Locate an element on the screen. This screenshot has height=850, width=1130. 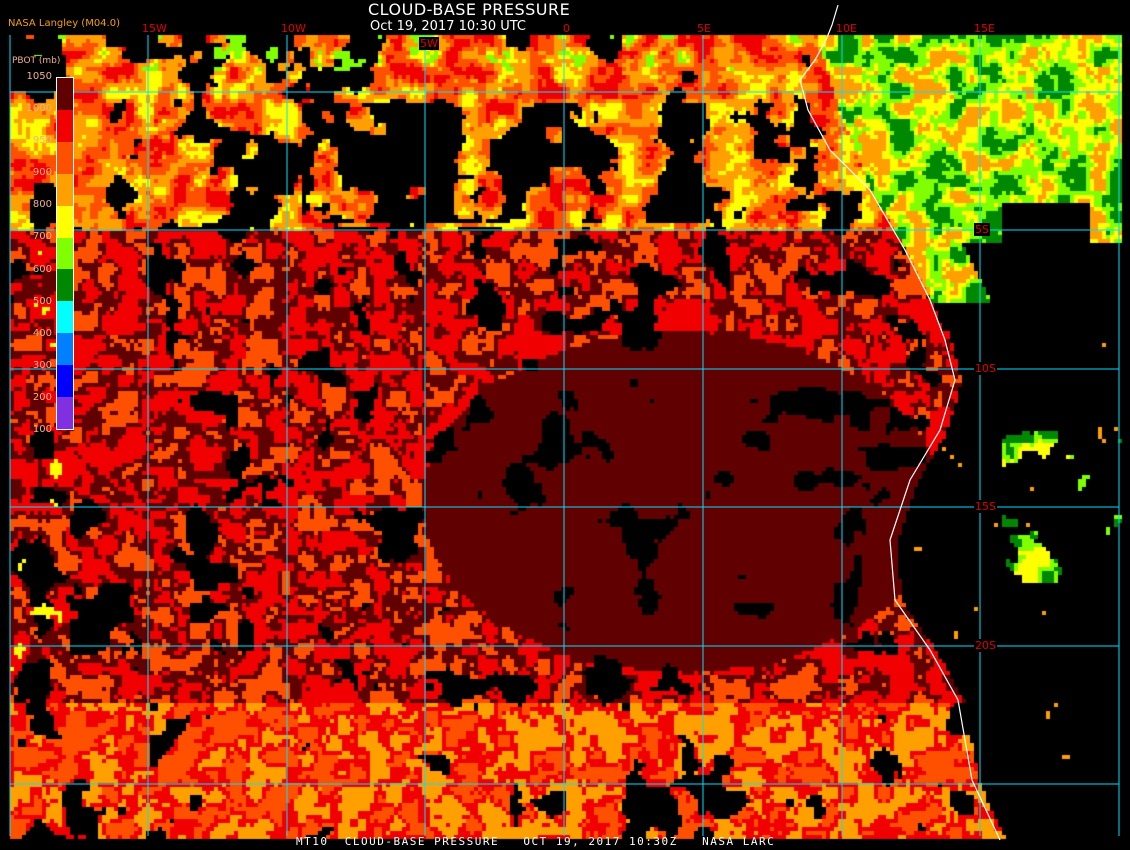
map-timestamp: Oct 19, 2017 10:30 UTC is located at coordinates (448, 26).